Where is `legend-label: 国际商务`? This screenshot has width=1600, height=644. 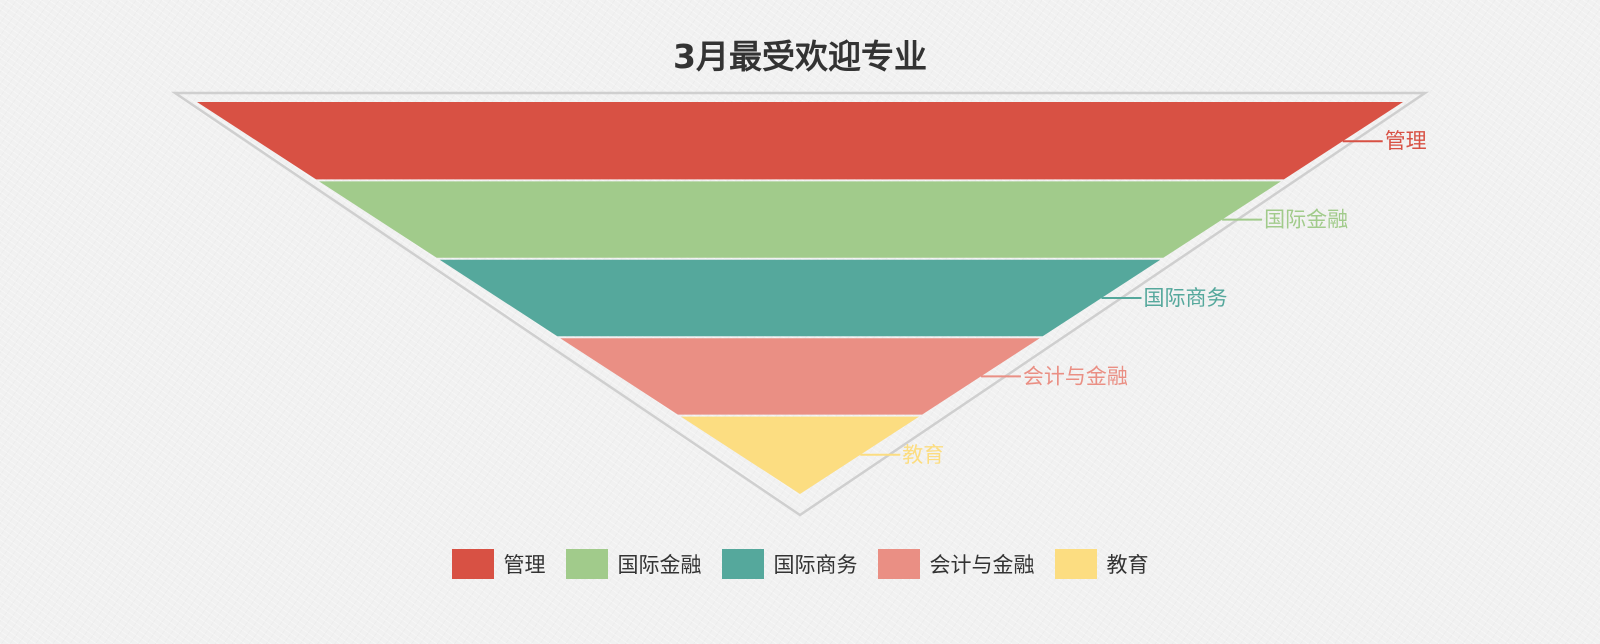 legend-label: 国际商务 is located at coordinates (815, 565).